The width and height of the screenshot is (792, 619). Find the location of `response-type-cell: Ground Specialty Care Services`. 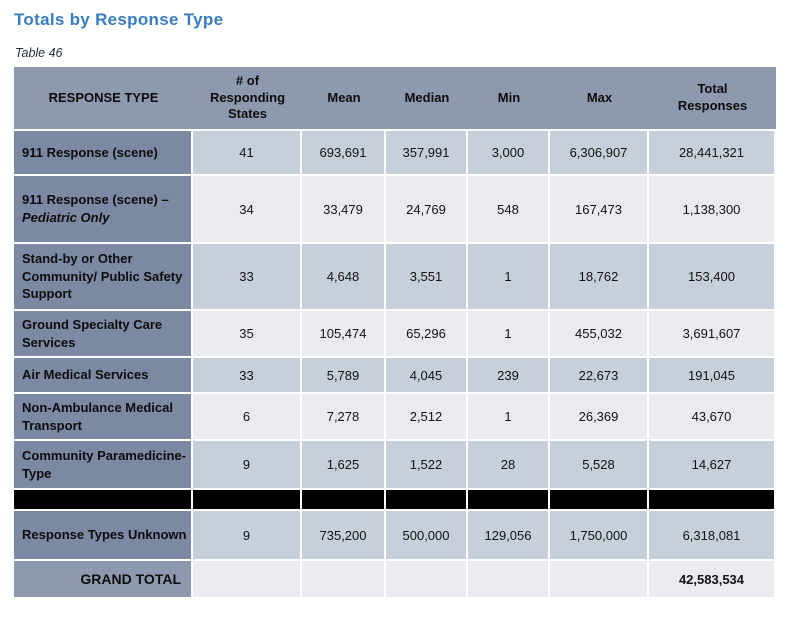

response-type-cell: Ground Specialty Care Services is located at coordinates (103, 334).